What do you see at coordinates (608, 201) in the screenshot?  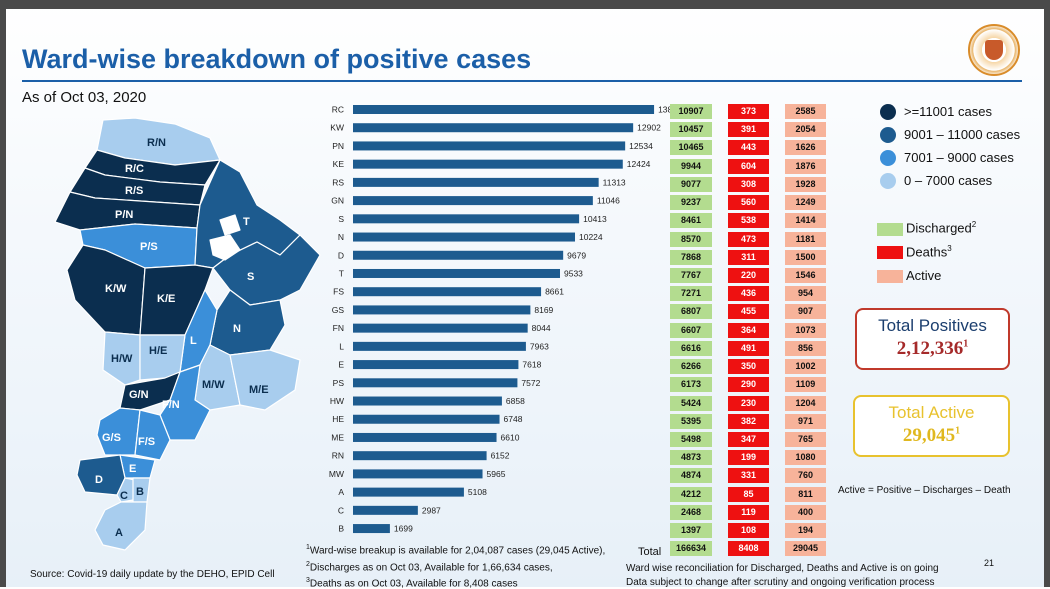 I see `bar-value-label: 11046` at bounding box center [608, 201].